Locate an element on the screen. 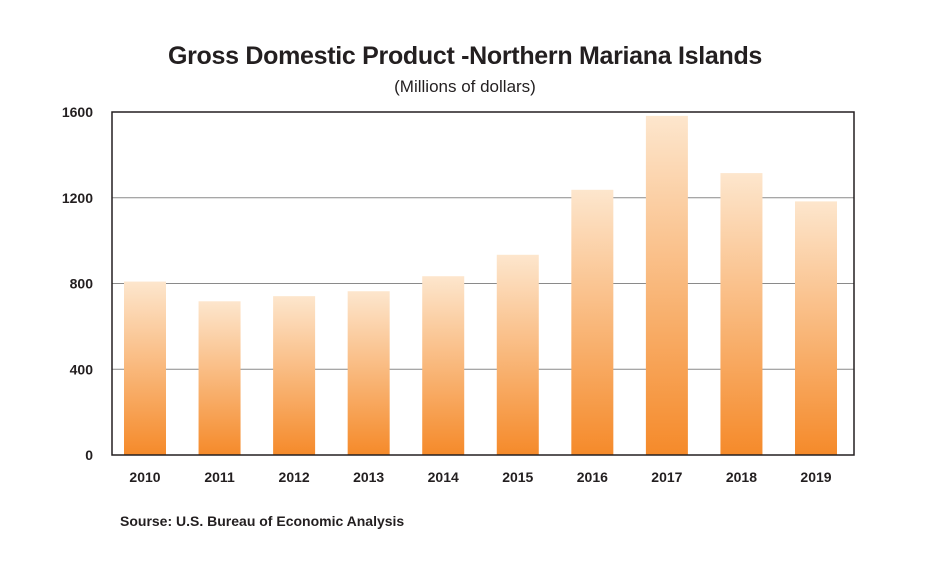  x-tick-label: 2016 is located at coordinates (592, 477).